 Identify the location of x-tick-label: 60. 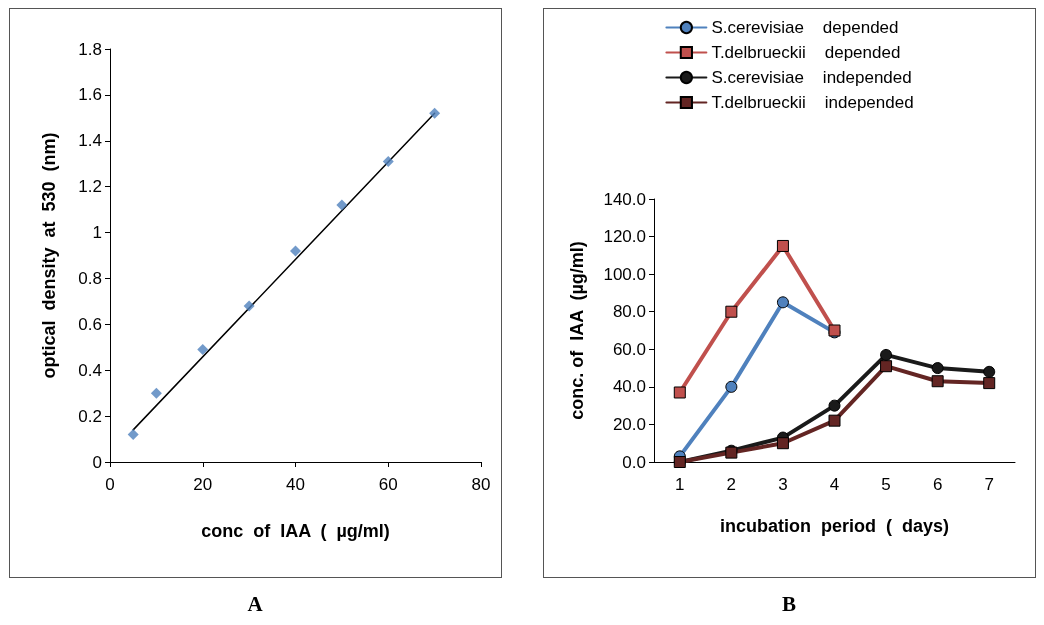
(388, 484).